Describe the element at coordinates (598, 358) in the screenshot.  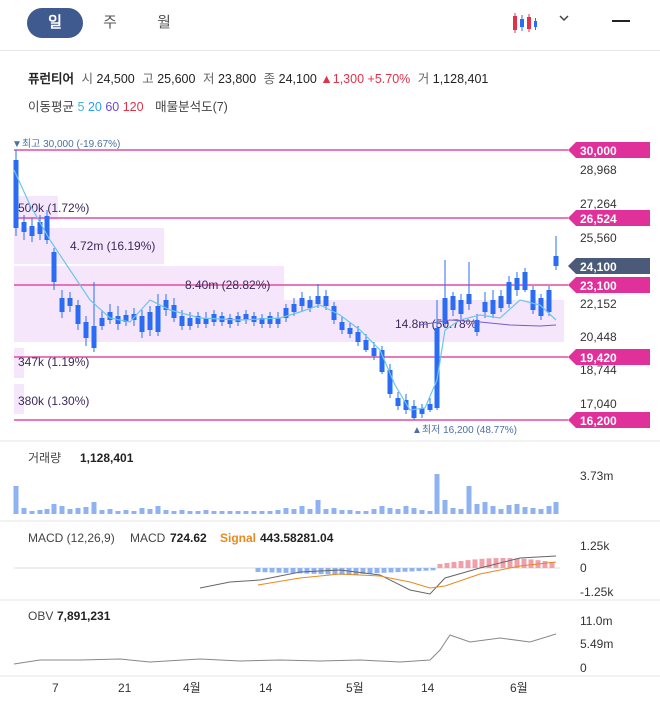
I see `price-tag-label: 19,420` at that location.